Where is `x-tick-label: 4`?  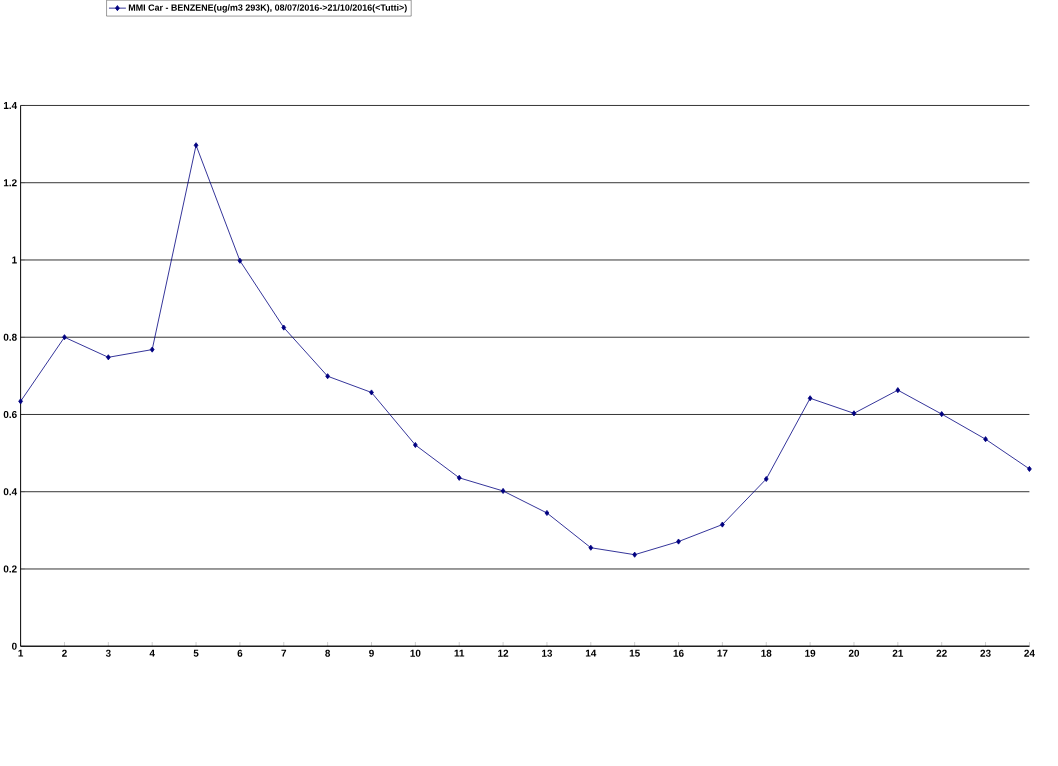
x-tick-label: 4 is located at coordinates (152, 653).